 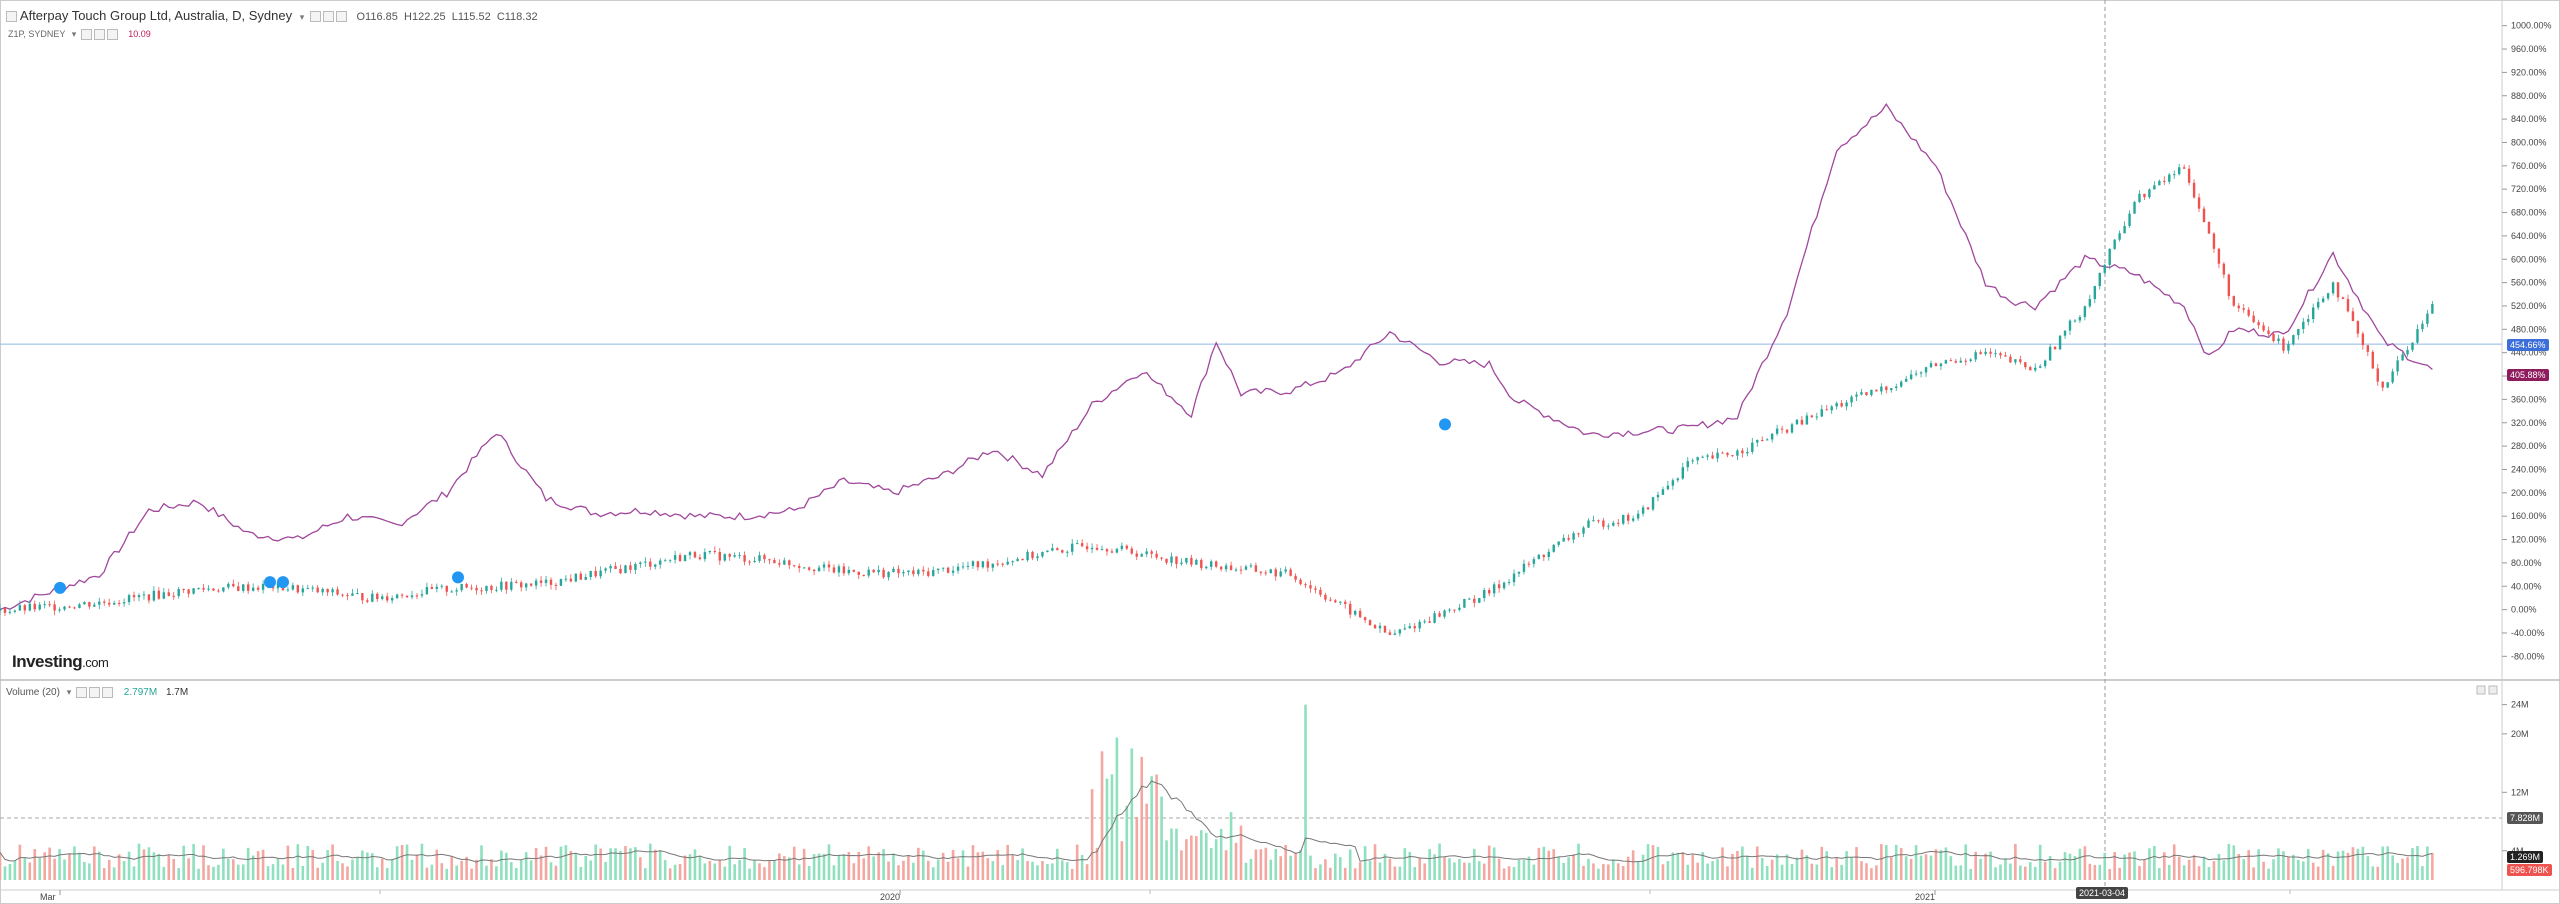 I want to click on high-value: H122.25, so click(x=425, y=17).